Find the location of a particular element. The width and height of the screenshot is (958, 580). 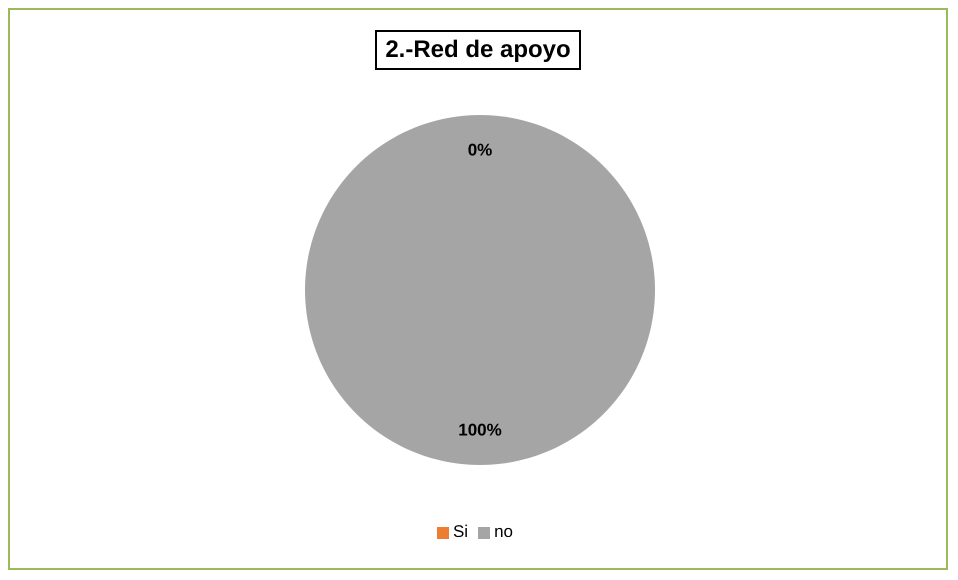

text: 0% is located at coordinates (480, 150).